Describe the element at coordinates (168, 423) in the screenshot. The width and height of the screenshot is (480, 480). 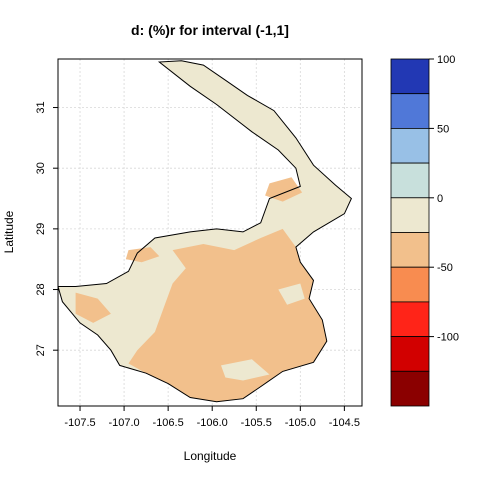
I see `x-tick-label: -106.5` at that location.